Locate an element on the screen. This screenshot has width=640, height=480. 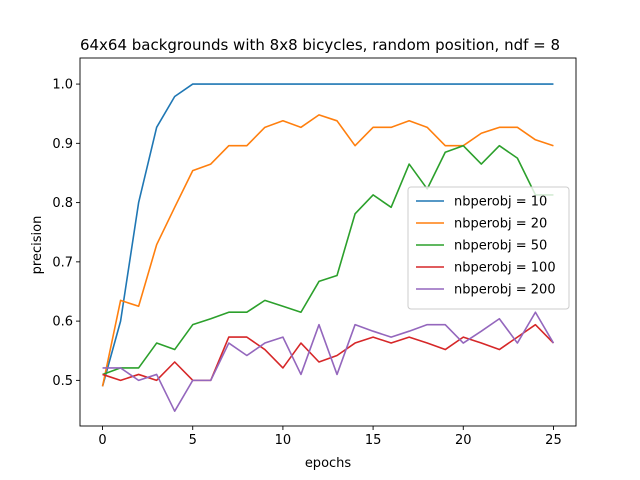
legend-label: nbperobj = 10 is located at coordinates (500, 202).